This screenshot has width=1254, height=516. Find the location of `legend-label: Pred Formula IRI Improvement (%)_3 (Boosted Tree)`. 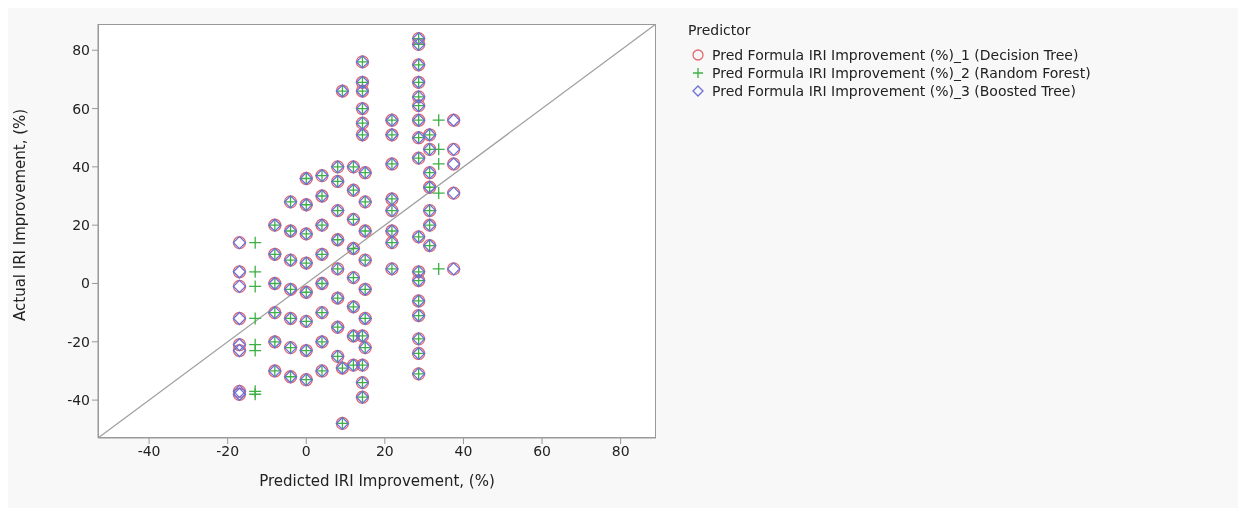

legend-label: Pred Formula IRI Improvement (%)_3 (Boosted Tree) is located at coordinates (894, 91).